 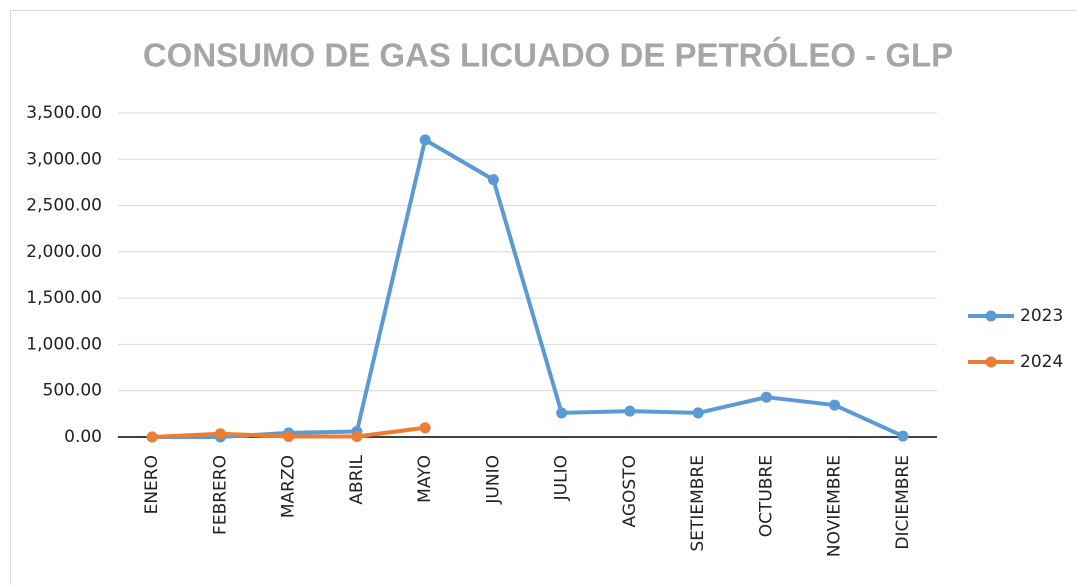 What do you see at coordinates (64, 159) in the screenshot?
I see `y-tick-label: 3,000.00` at bounding box center [64, 159].